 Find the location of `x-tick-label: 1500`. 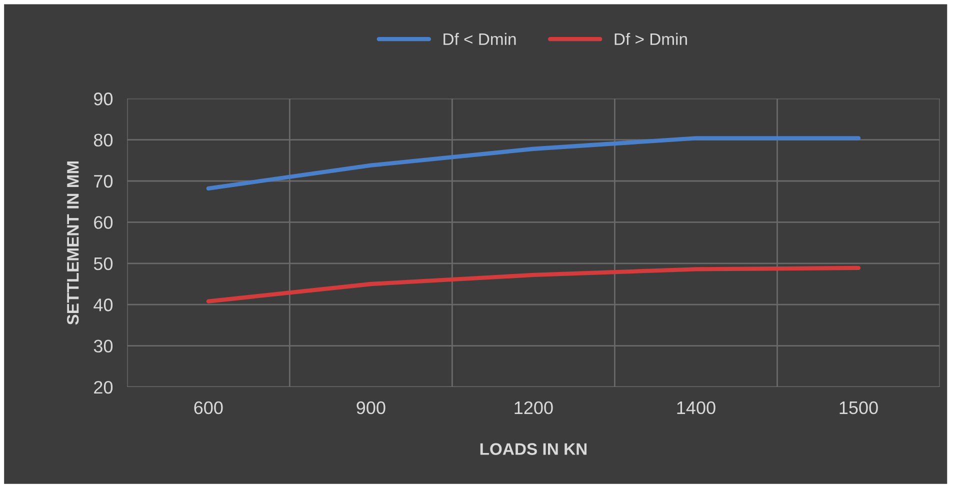

x-tick-label: 1500 is located at coordinates (859, 407).